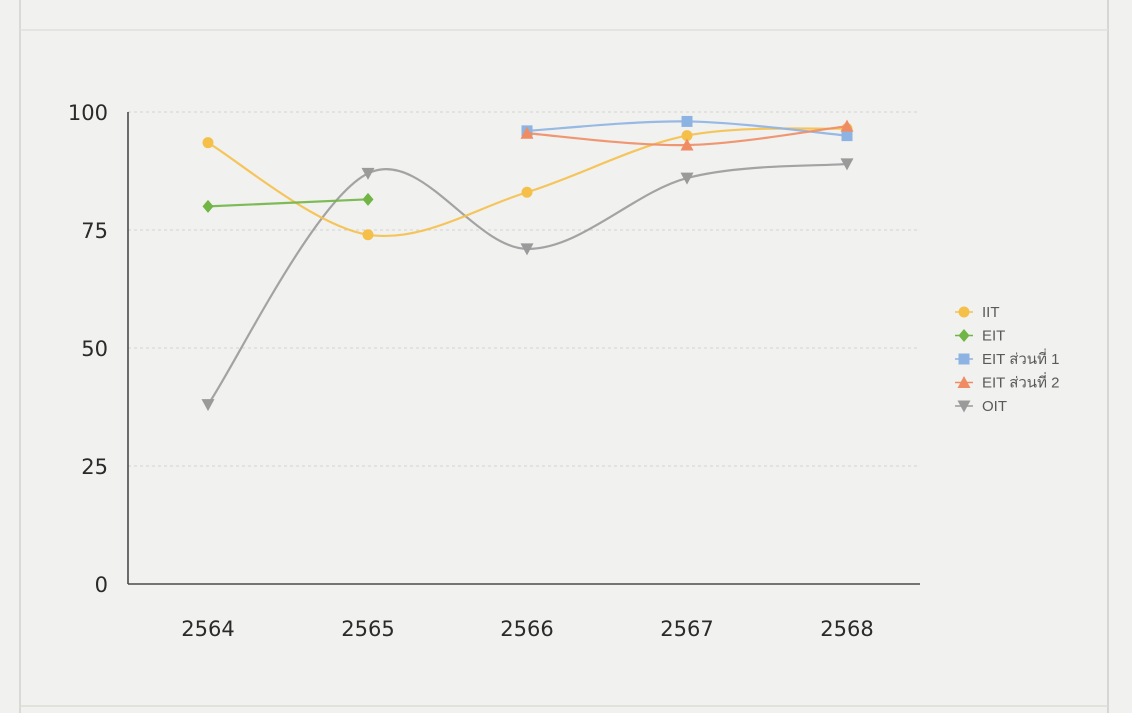 This screenshot has height=713, width=1132. I want to click on y-tick-label: 75, so click(94, 231).